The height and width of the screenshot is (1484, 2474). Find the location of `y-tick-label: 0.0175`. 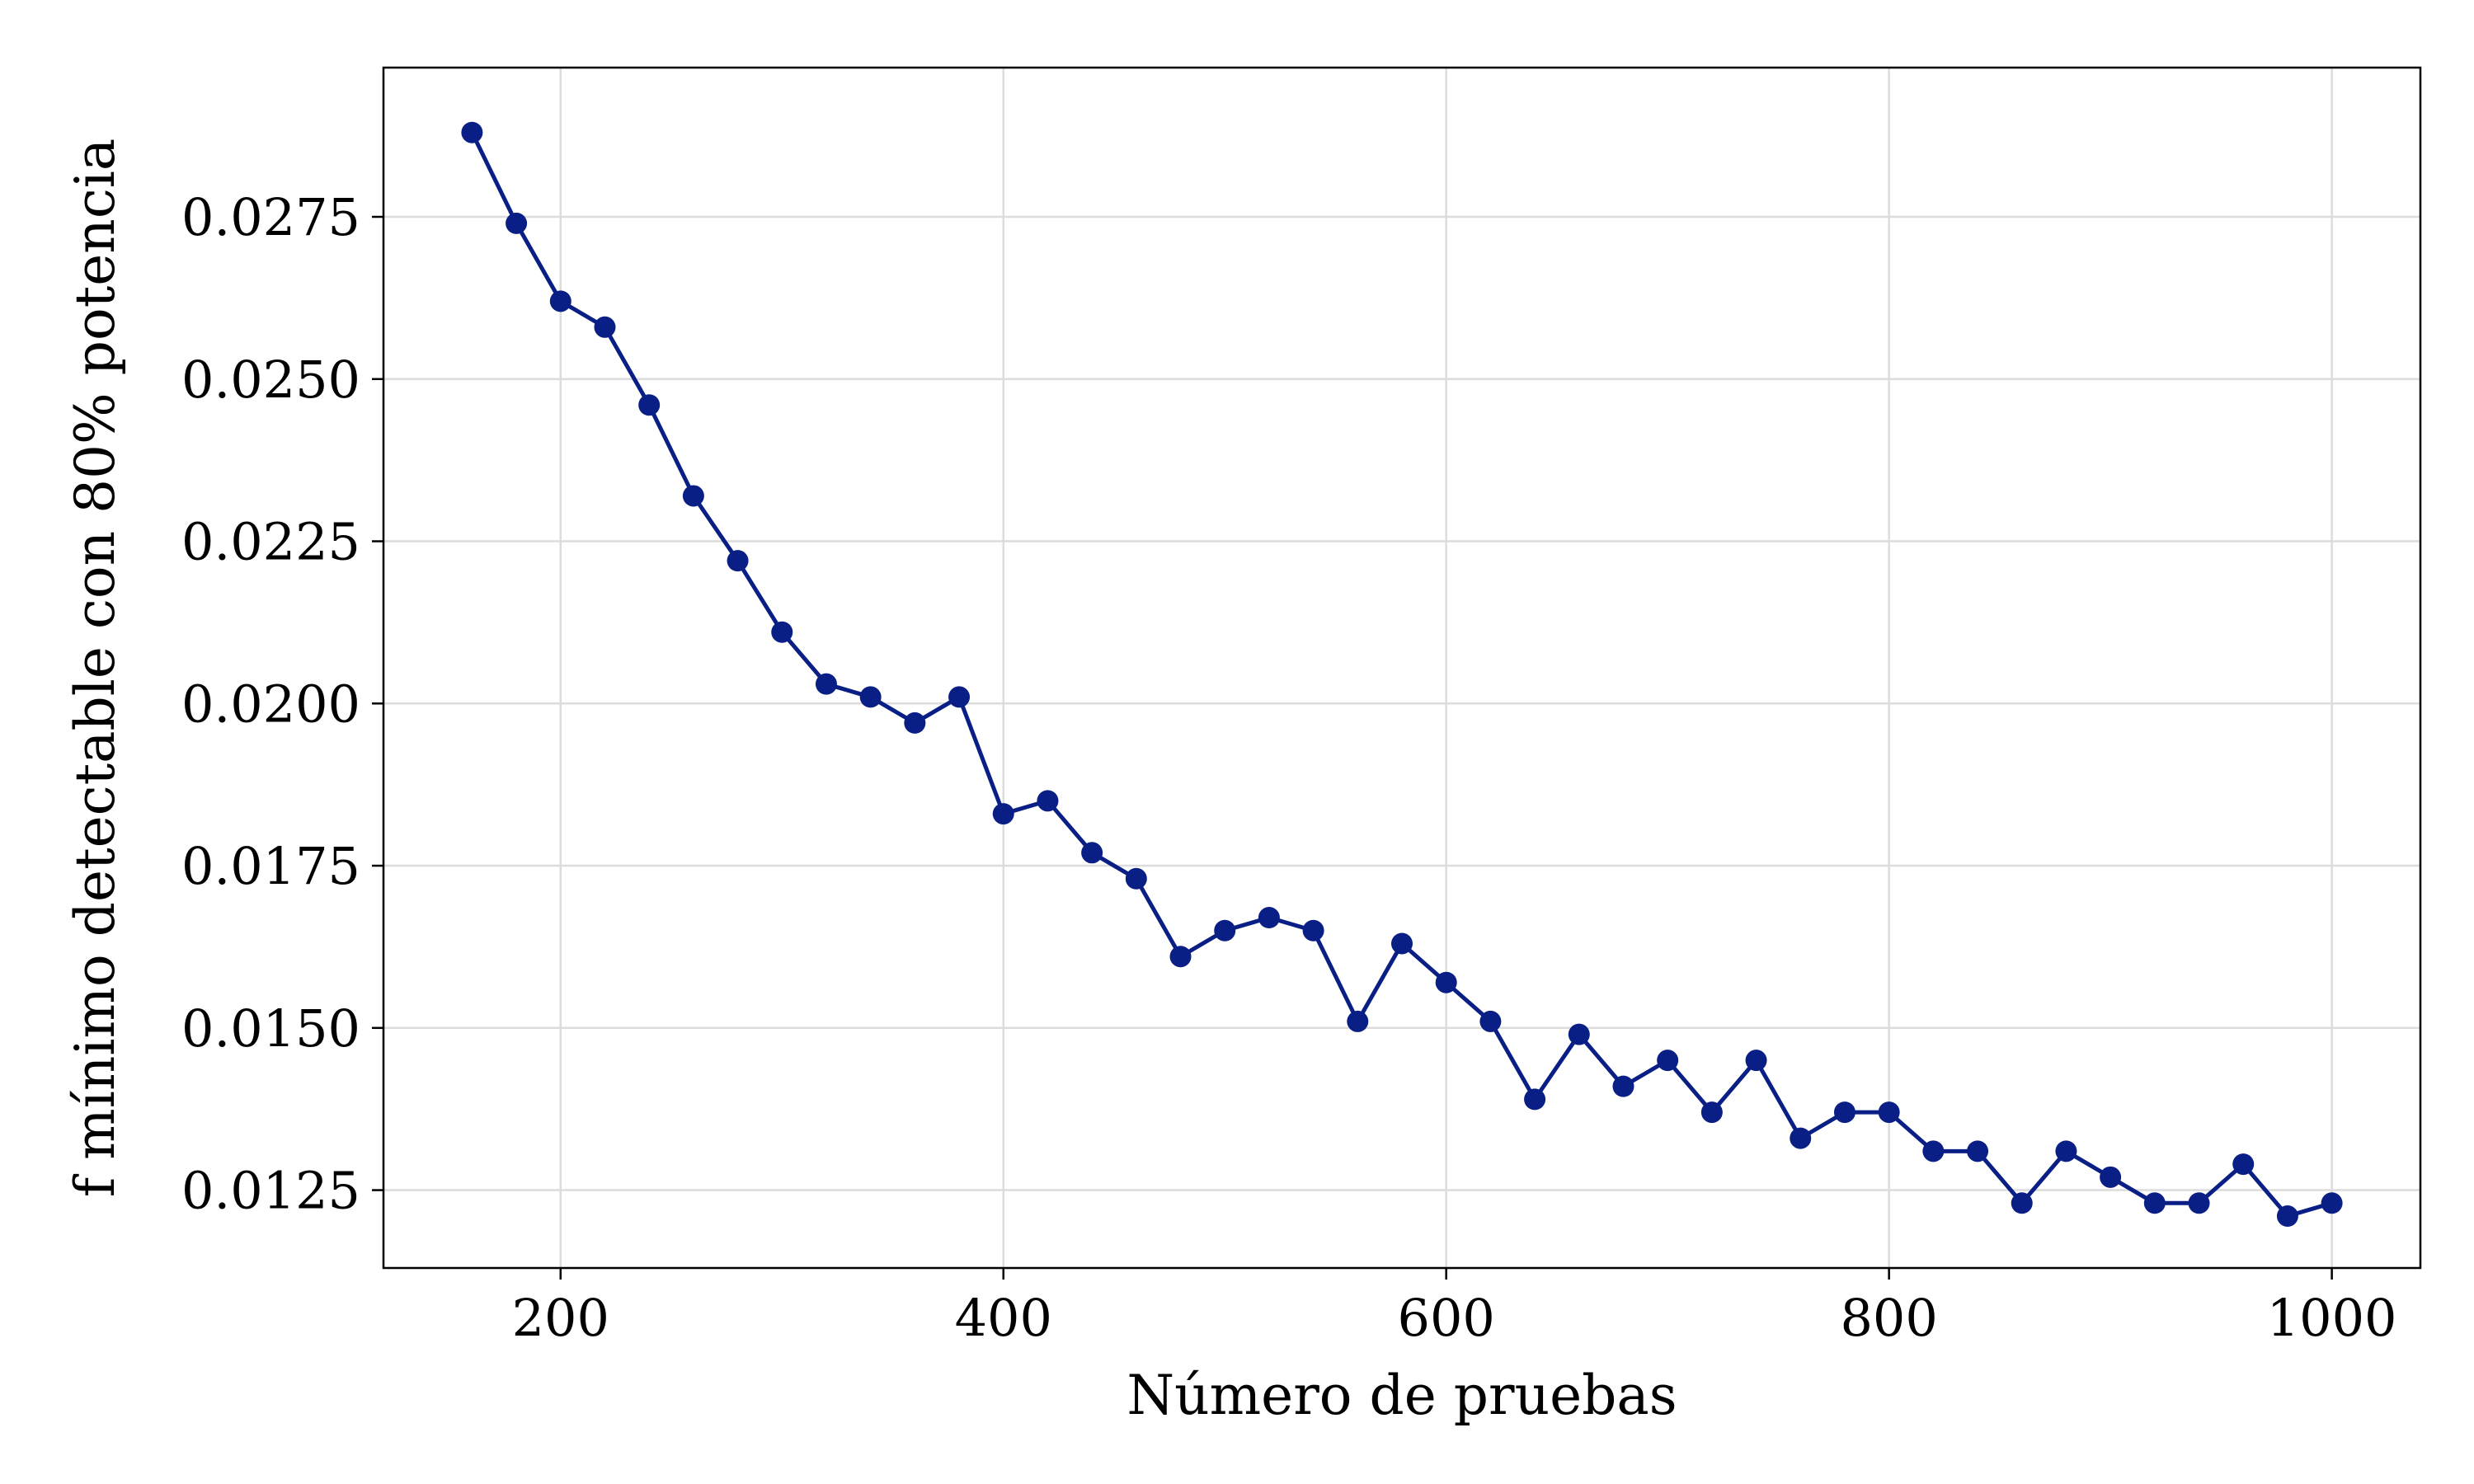

y-tick-label: 0.0175 is located at coordinates (270, 866).